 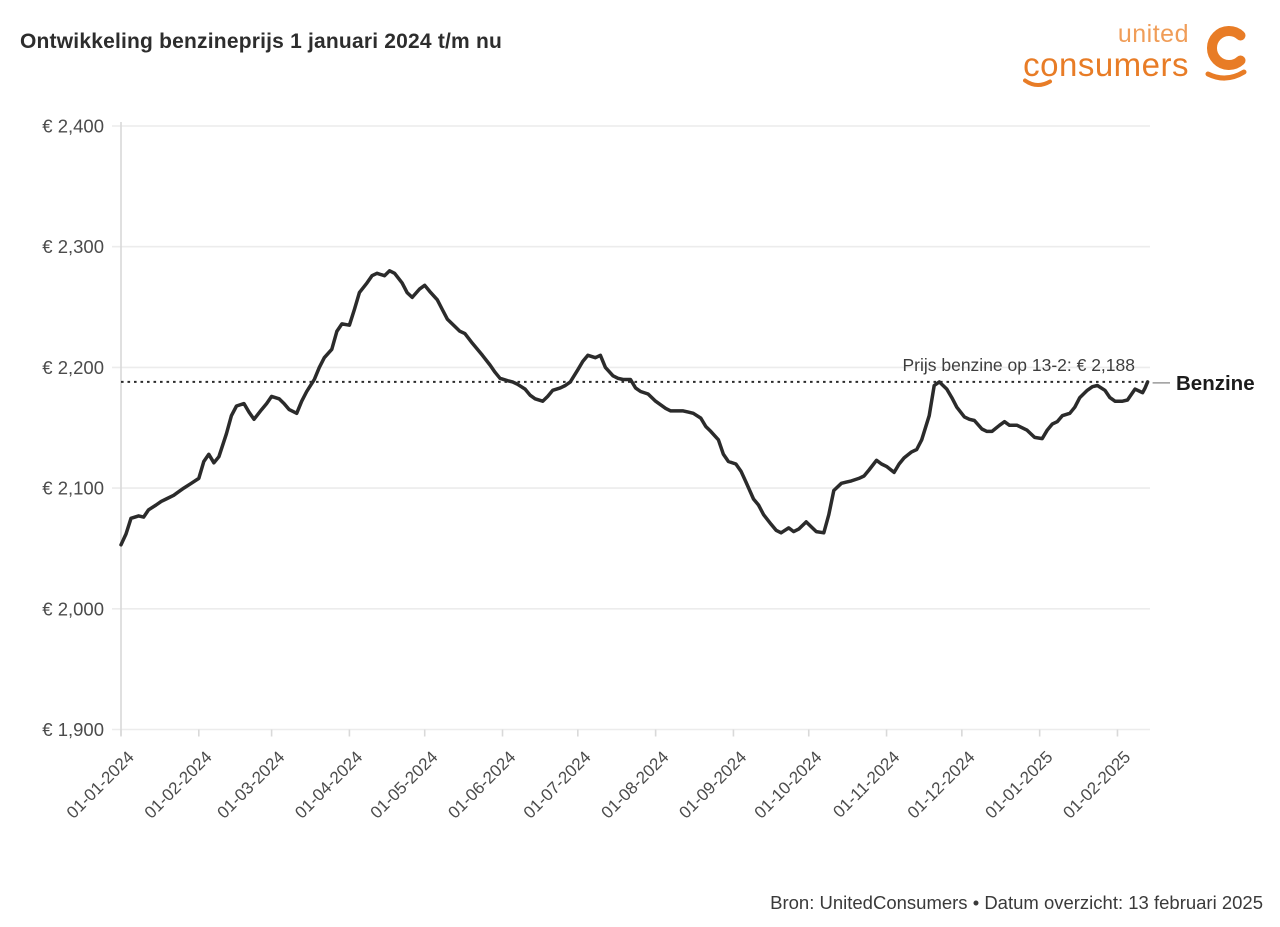 What do you see at coordinates (866, 784) in the screenshot?
I see `x-tick-label: 01-11-2024` at bounding box center [866, 784].